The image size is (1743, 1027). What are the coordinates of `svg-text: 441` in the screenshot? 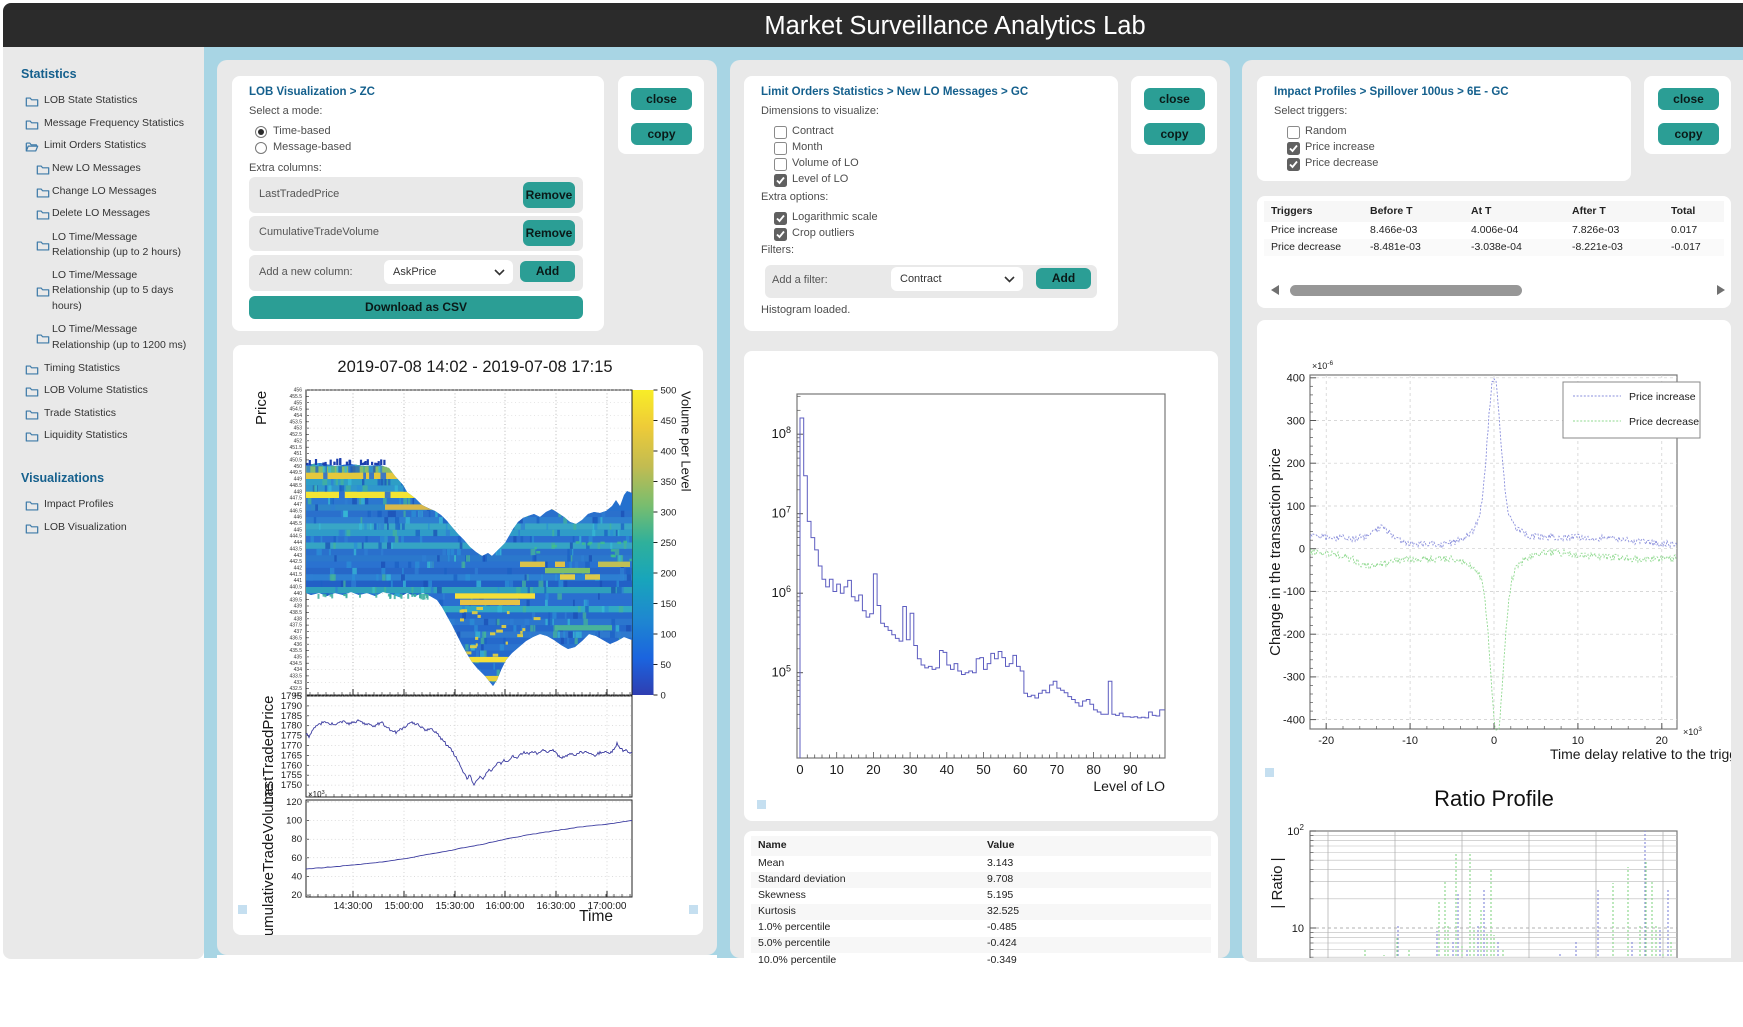 It's located at (298, 581).